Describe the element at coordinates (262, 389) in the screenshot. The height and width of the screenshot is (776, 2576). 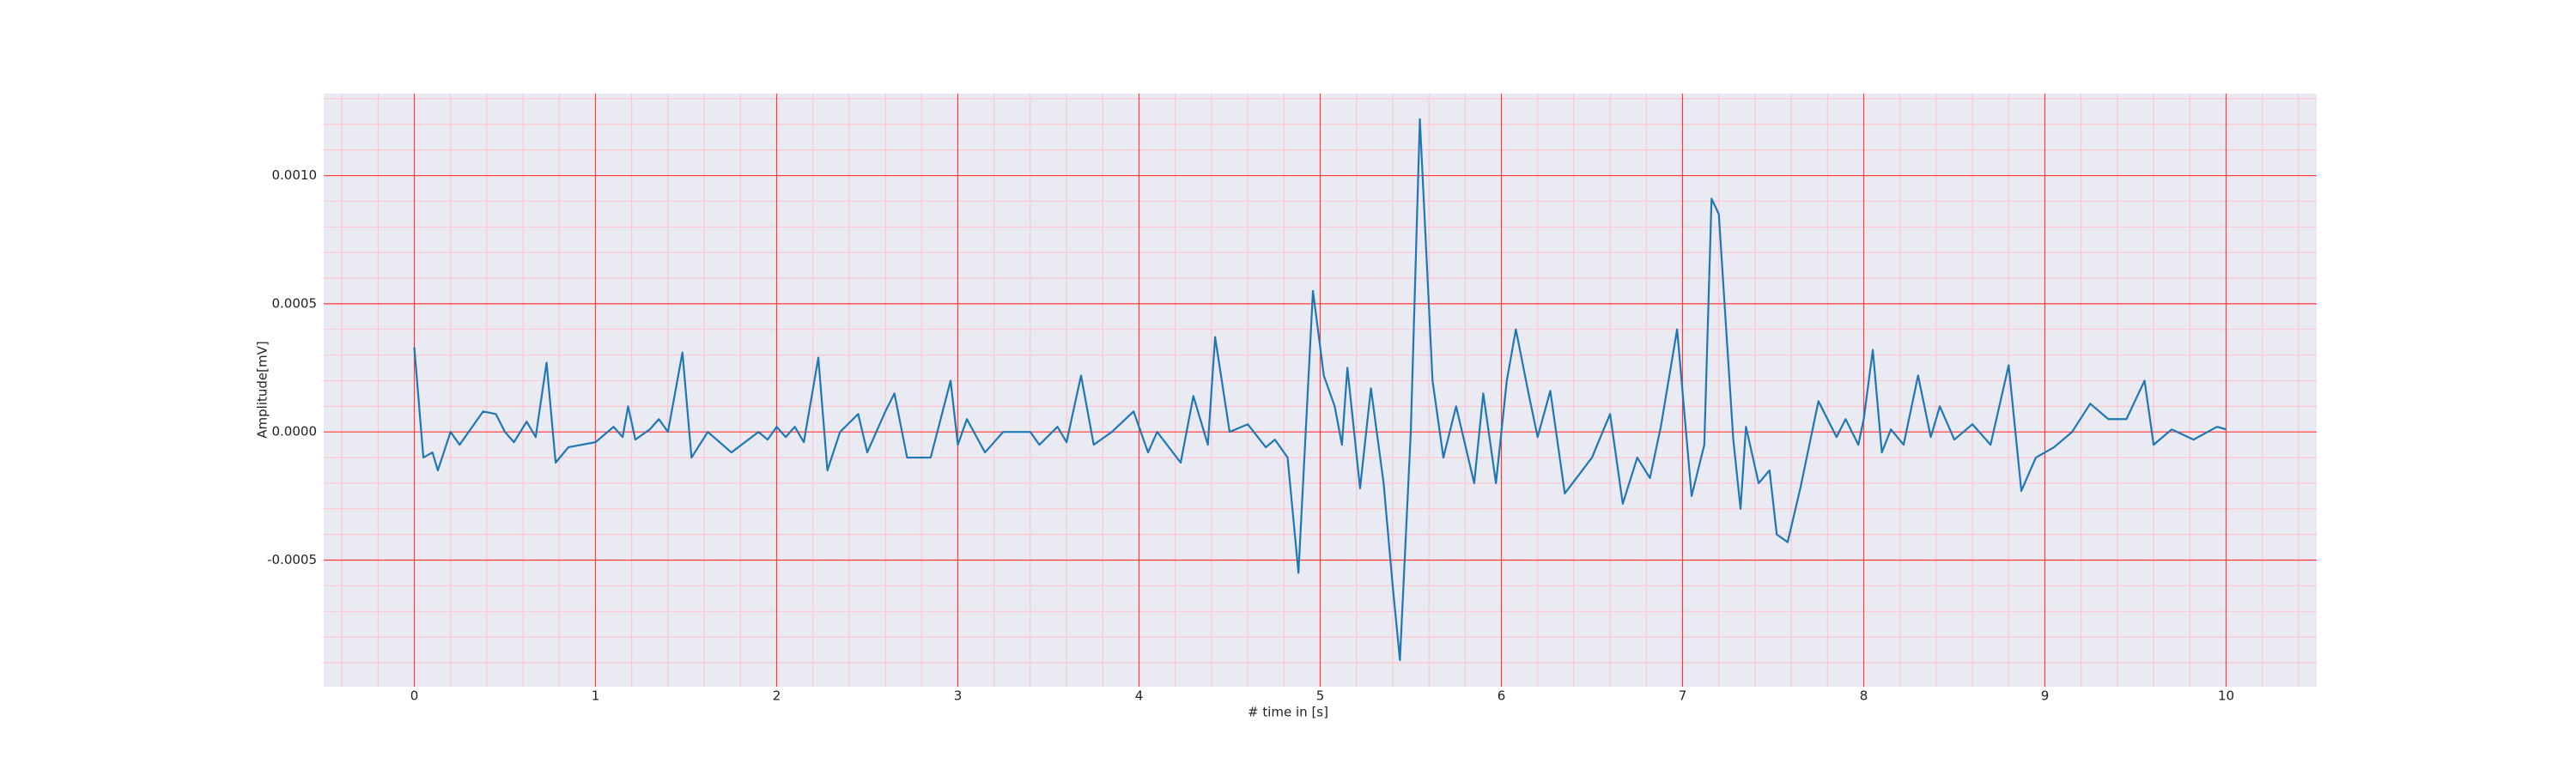
I see `y-axis-label: Amplitude[mV]` at that location.